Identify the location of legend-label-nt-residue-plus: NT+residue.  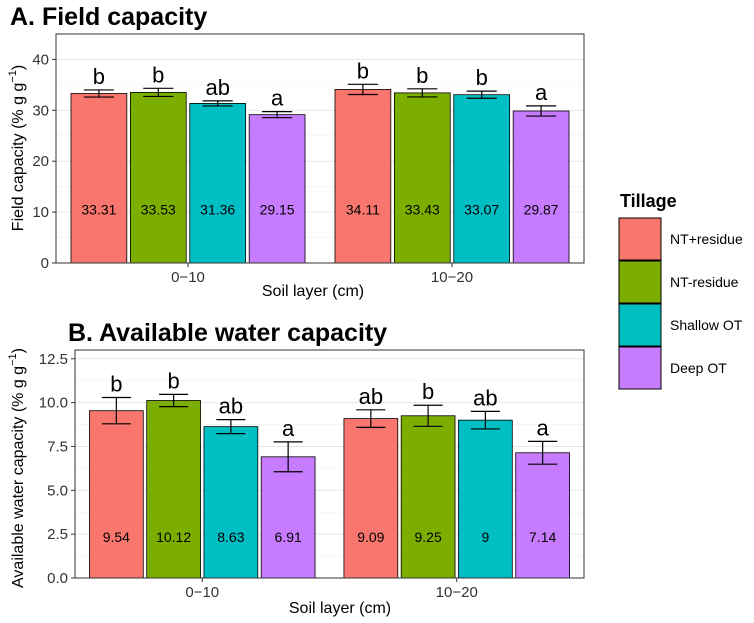
(706, 239).